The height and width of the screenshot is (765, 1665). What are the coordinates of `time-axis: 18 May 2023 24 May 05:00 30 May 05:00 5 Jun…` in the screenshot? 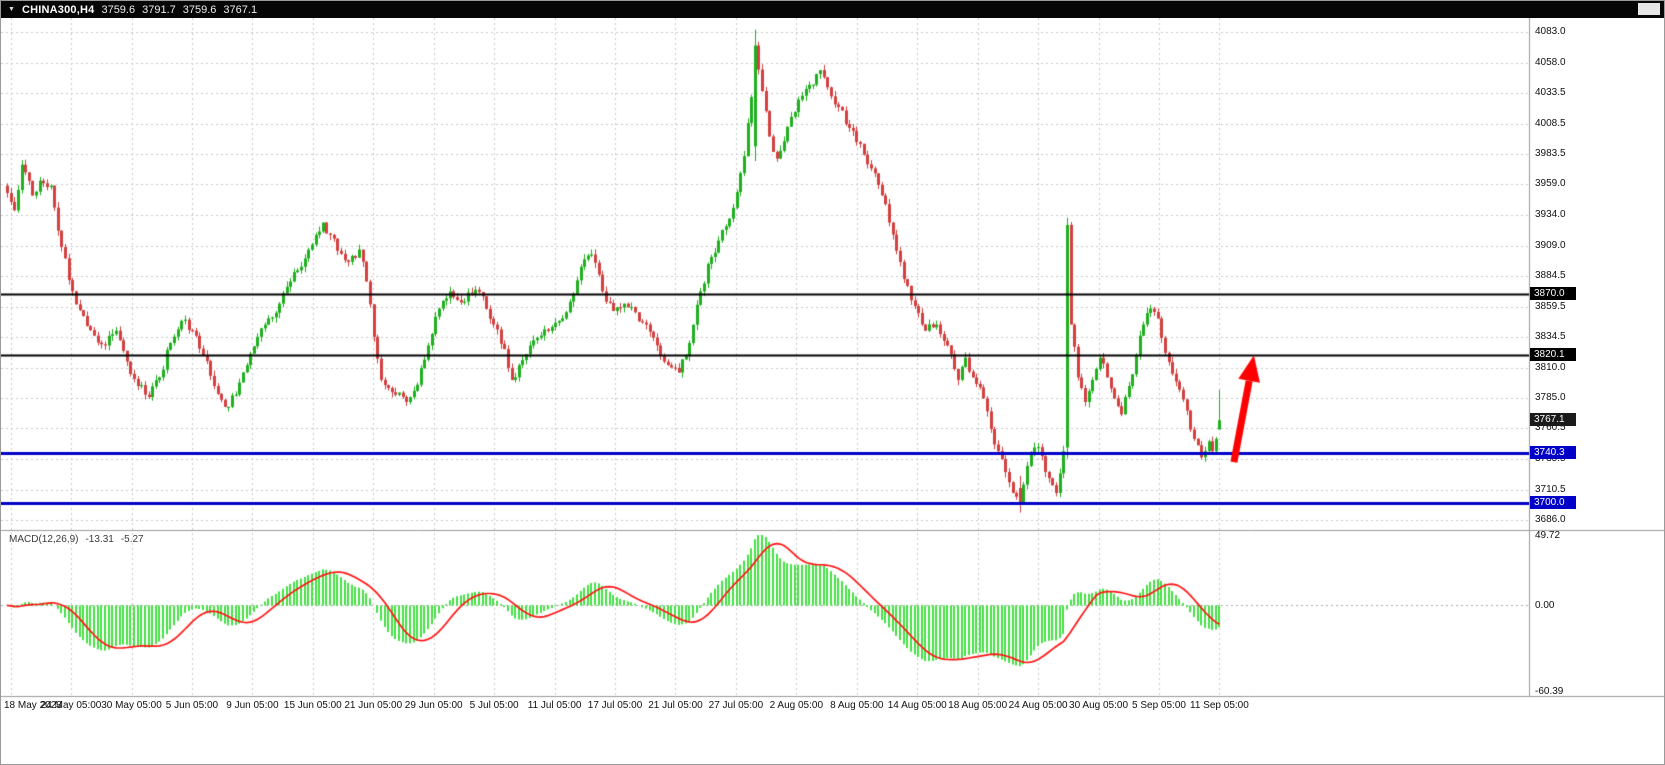 It's located at (765, 707).